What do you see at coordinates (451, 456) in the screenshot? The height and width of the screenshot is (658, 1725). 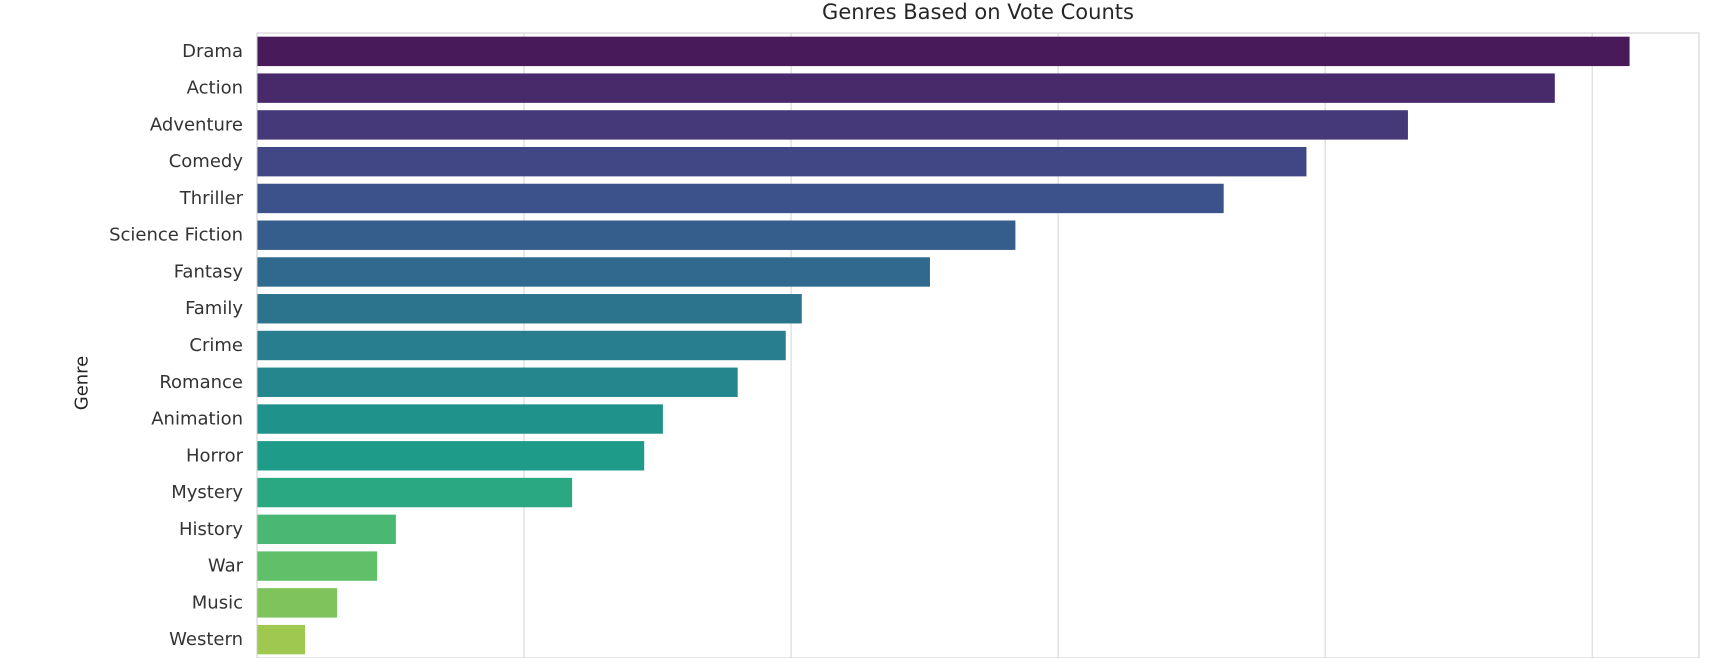 I see `bar-horror` at bounding box center [451, 456].